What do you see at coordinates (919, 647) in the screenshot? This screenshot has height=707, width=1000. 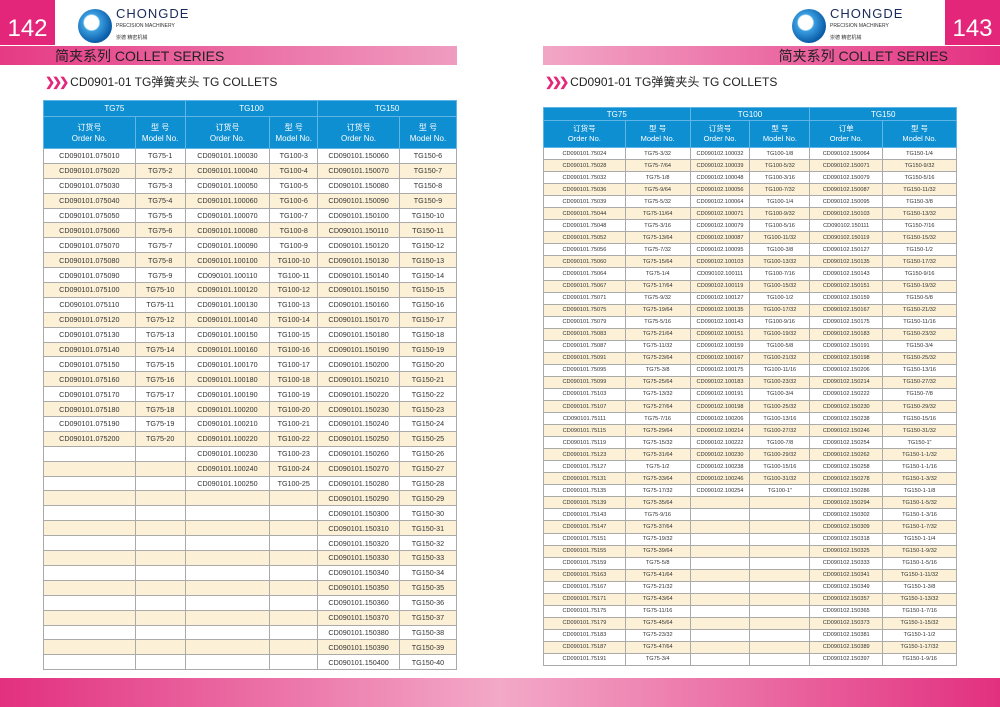 I see `model-no-cell: TG150-1-17/32` at bounding box center [919, 647].